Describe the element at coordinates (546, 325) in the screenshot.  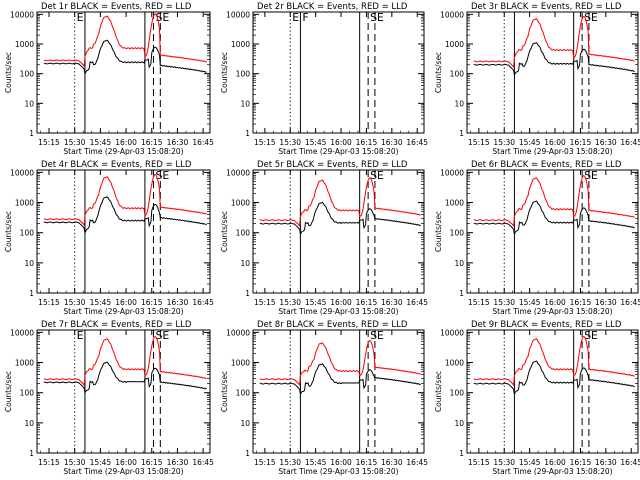
I see `panel-title: Det 9r BLACK = Events, RED = LLD` at that location.